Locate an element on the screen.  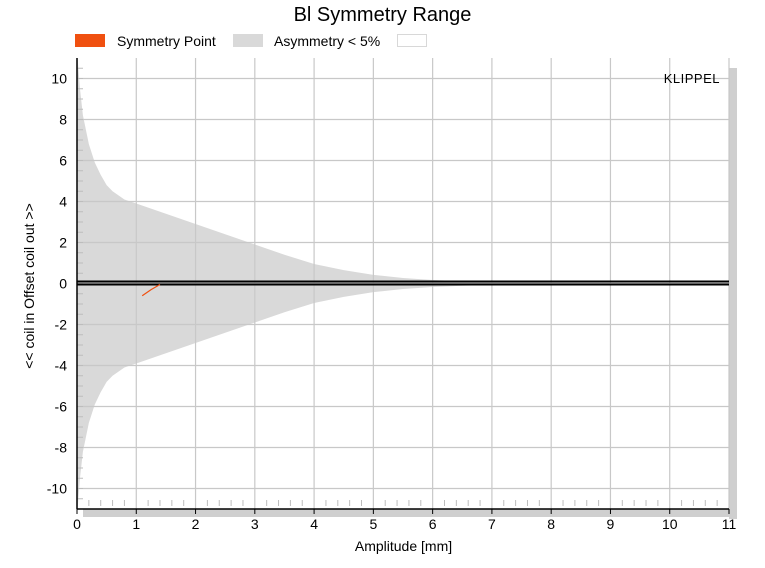
x-tick-label: 2 is located at coordinates (196, 524).